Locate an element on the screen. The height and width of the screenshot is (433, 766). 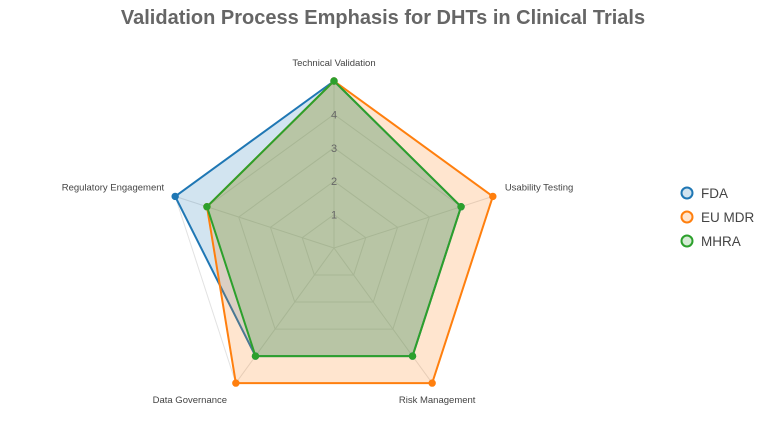
legend: FDA EU MDR MHRA is located at coordinates (717, 217).